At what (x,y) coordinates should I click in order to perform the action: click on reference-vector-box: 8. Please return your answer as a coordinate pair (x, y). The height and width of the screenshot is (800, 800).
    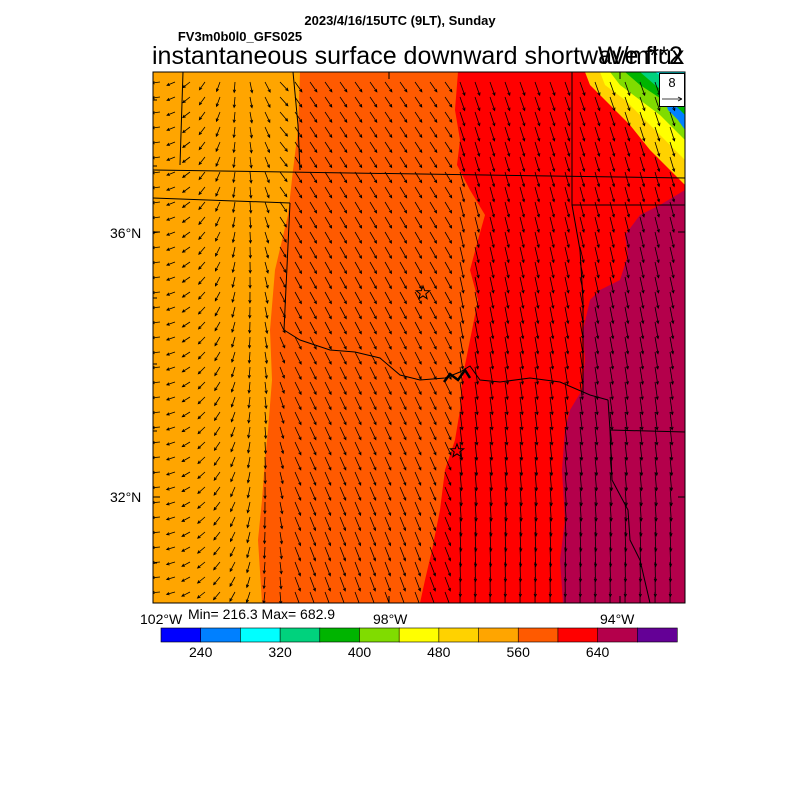
    Looking at the image, I should click on (672, 90).